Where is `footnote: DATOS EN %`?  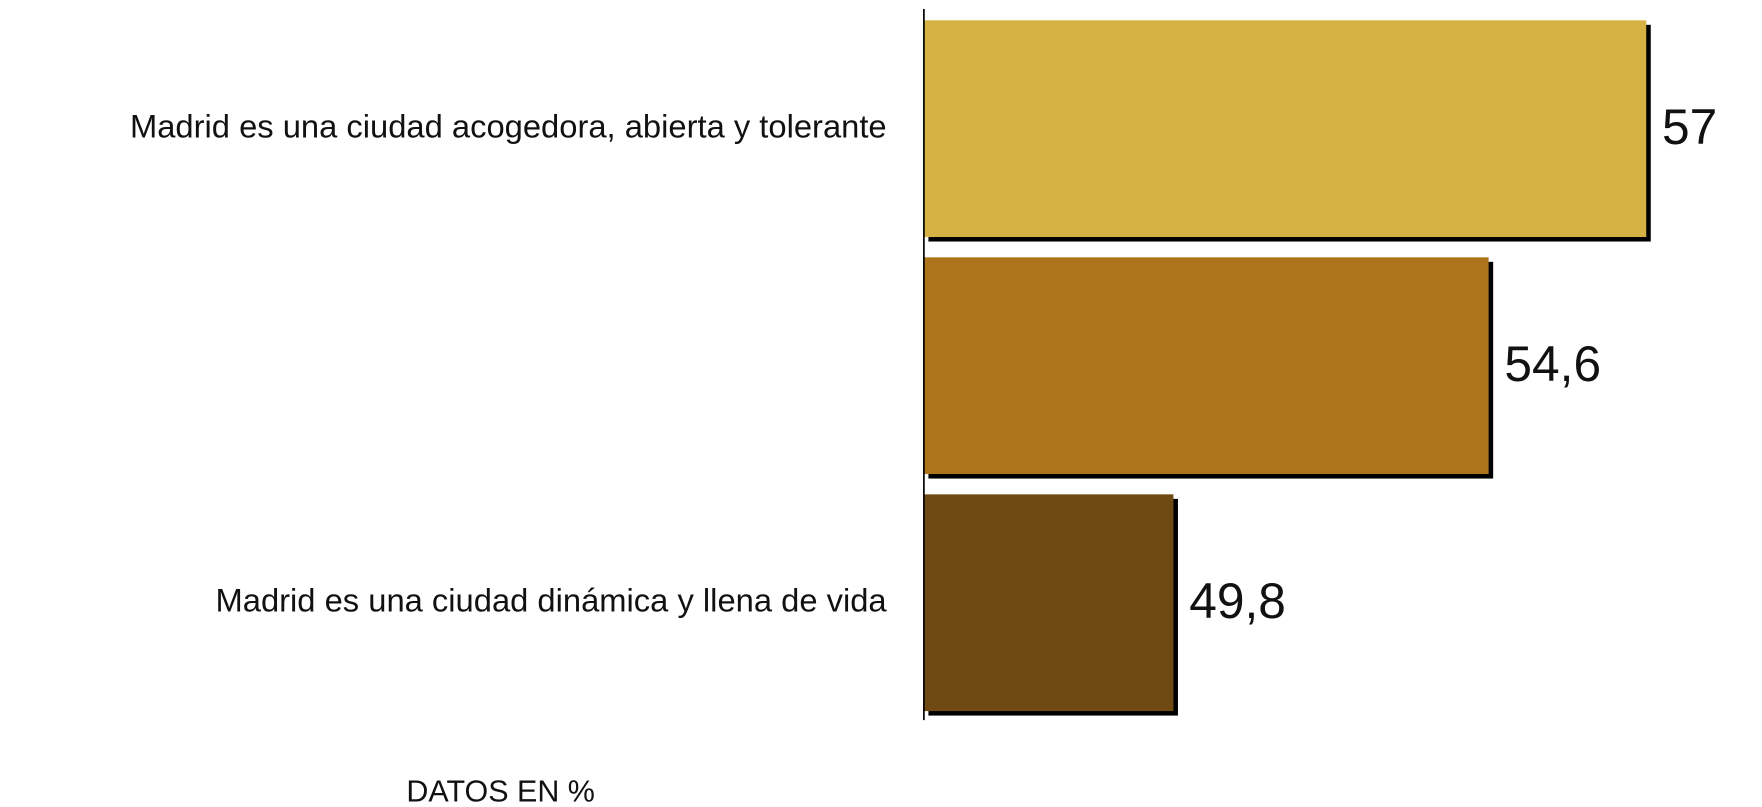 footnote: DATOS EN % is located at coordinates (500, 791).